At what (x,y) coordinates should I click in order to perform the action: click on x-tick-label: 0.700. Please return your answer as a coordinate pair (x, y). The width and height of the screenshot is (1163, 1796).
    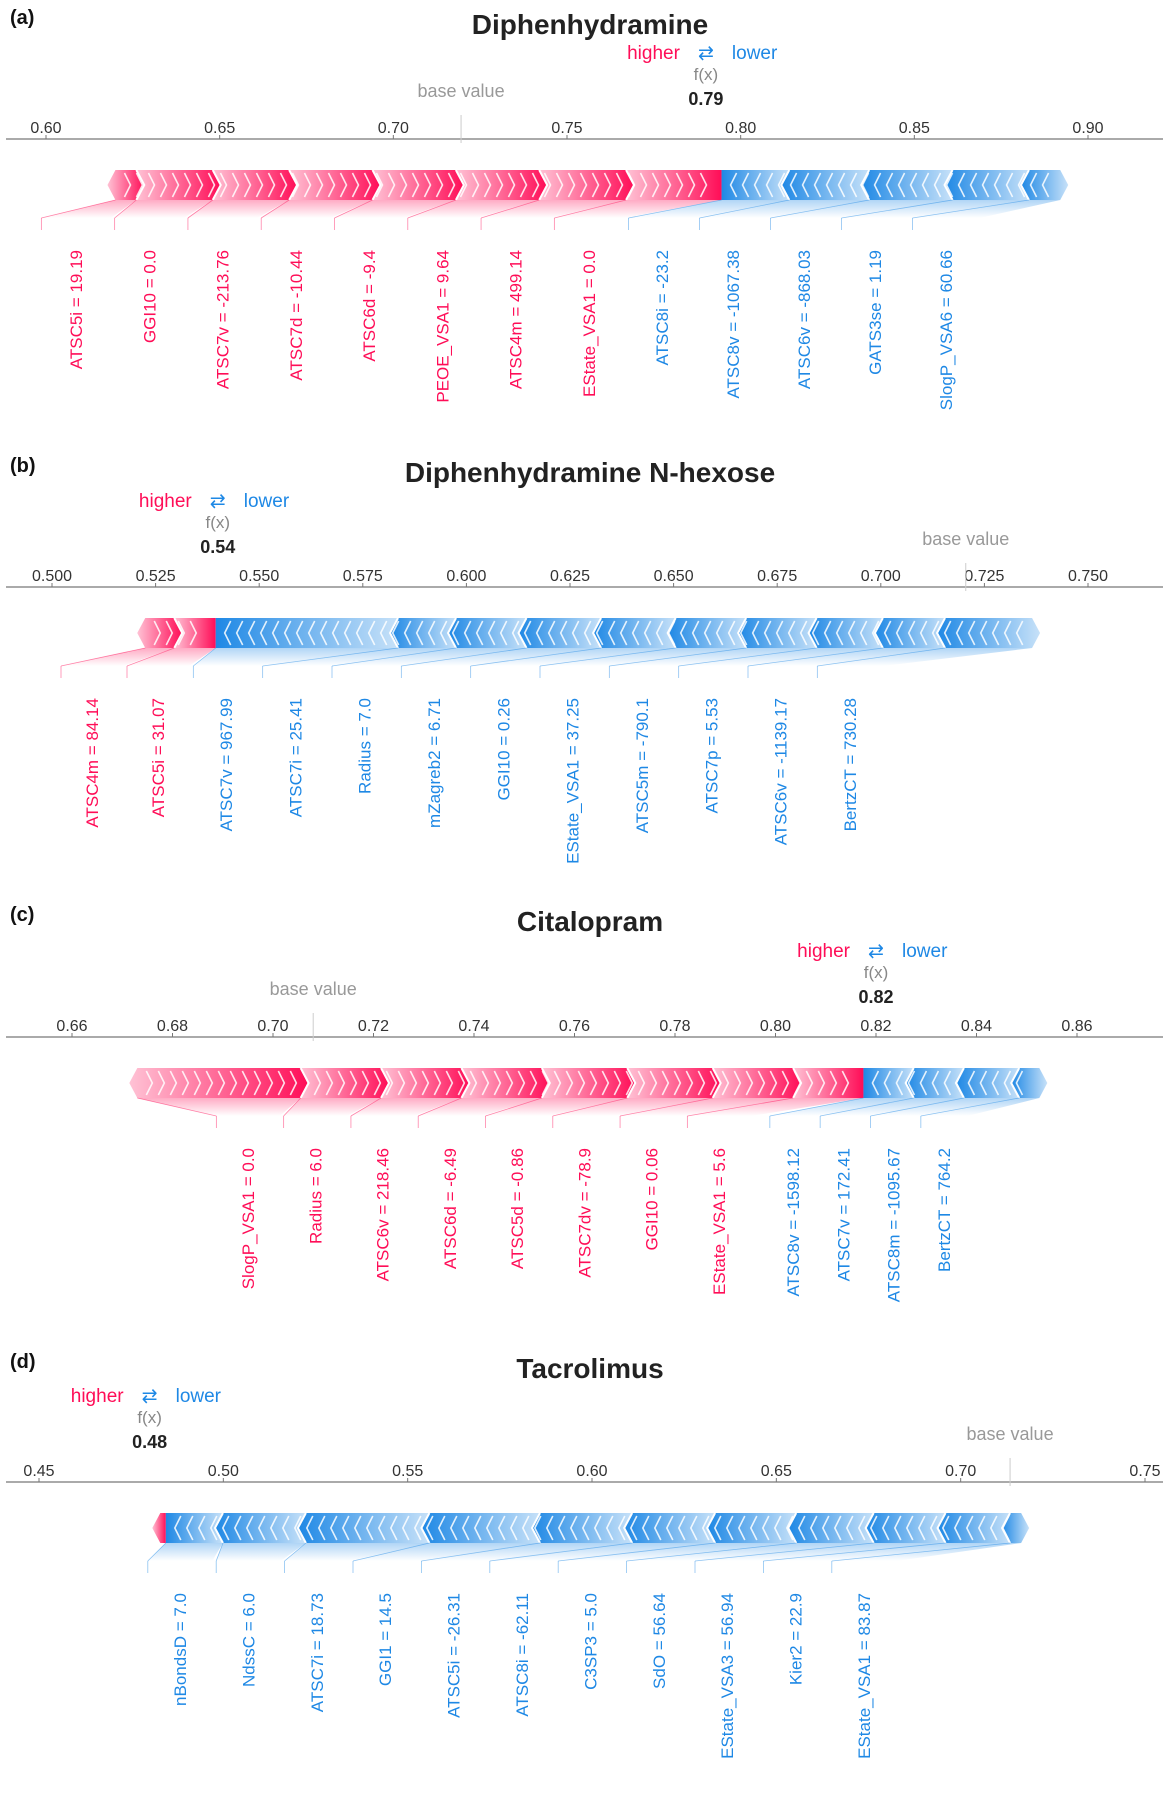
    Looking at the image, I should click on (881, 576).